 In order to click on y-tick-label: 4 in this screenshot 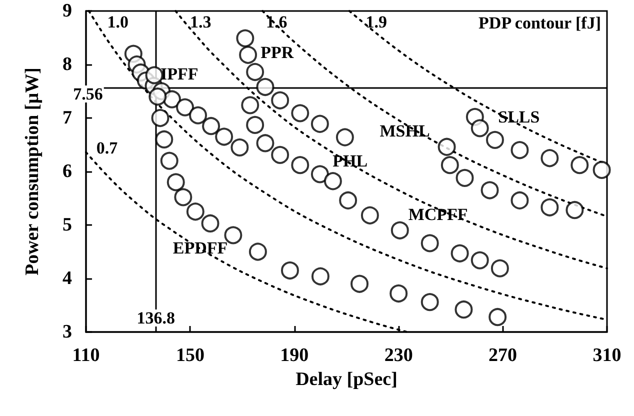, I will do `click(67, 278)`.